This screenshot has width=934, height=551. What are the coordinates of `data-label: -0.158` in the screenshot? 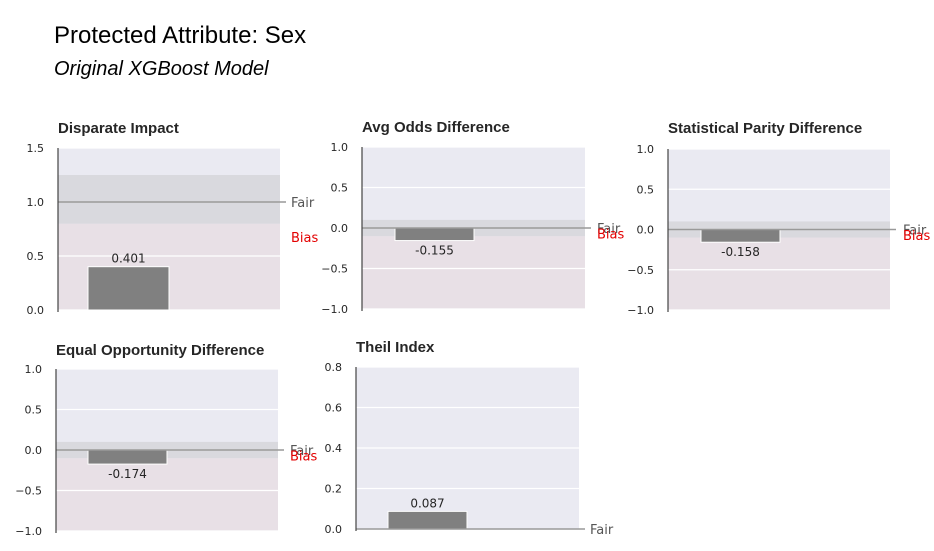 It's located at (740, 252).